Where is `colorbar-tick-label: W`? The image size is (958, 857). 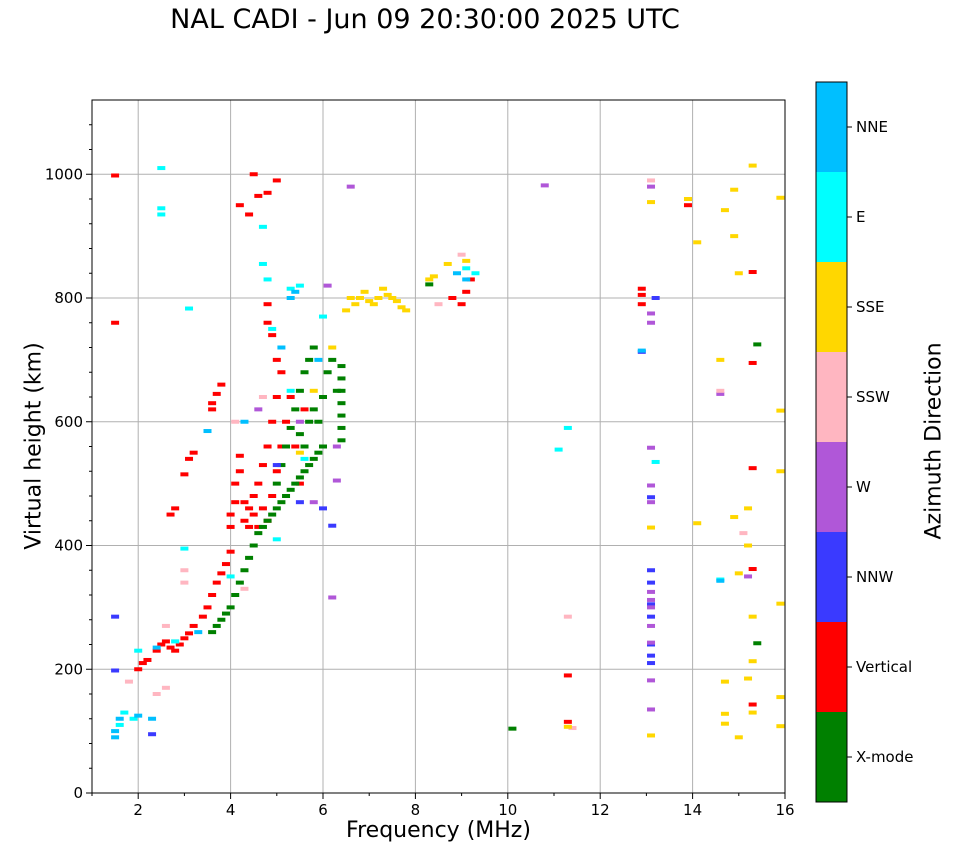 colorbar-tick-label: W is located at coordinates (863, 487).